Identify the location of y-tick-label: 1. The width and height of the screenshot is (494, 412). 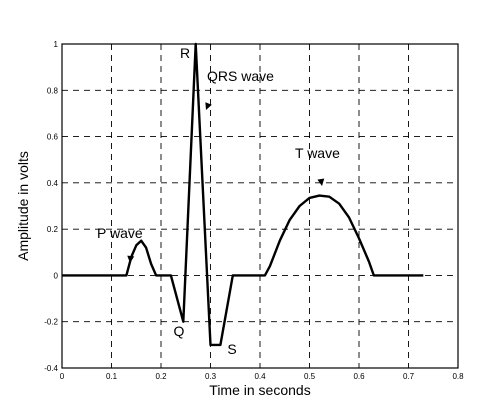
(56, 44).